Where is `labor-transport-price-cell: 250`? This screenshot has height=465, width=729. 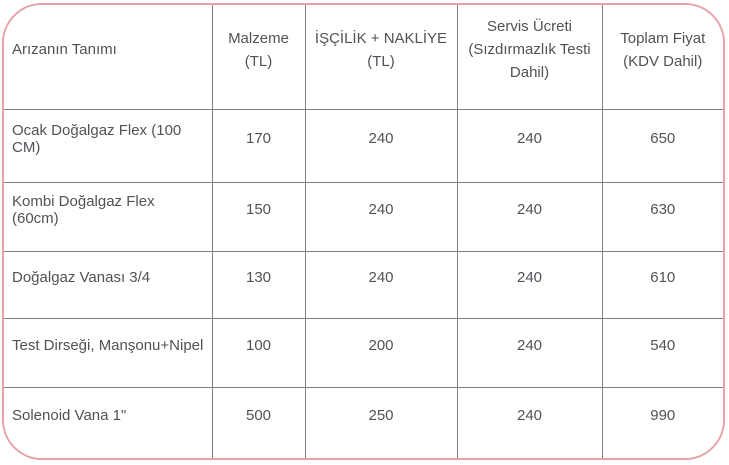
labor-transport-price-cell: 250 is located at coordinates (381, 422).